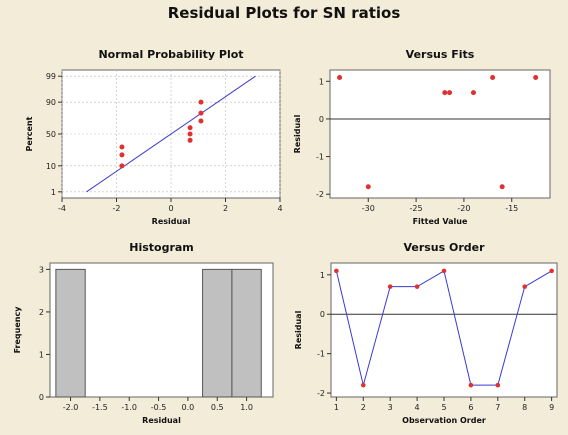  Describe the element at coordinates (51, 166) in the screenshot. I see `npp-ytick-label: 10` at that location.